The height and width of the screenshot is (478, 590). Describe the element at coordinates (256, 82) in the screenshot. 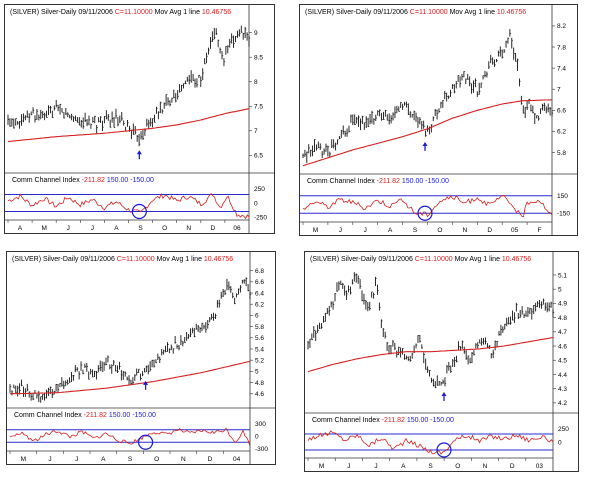

I see `price-tick-label: 8` at that location.